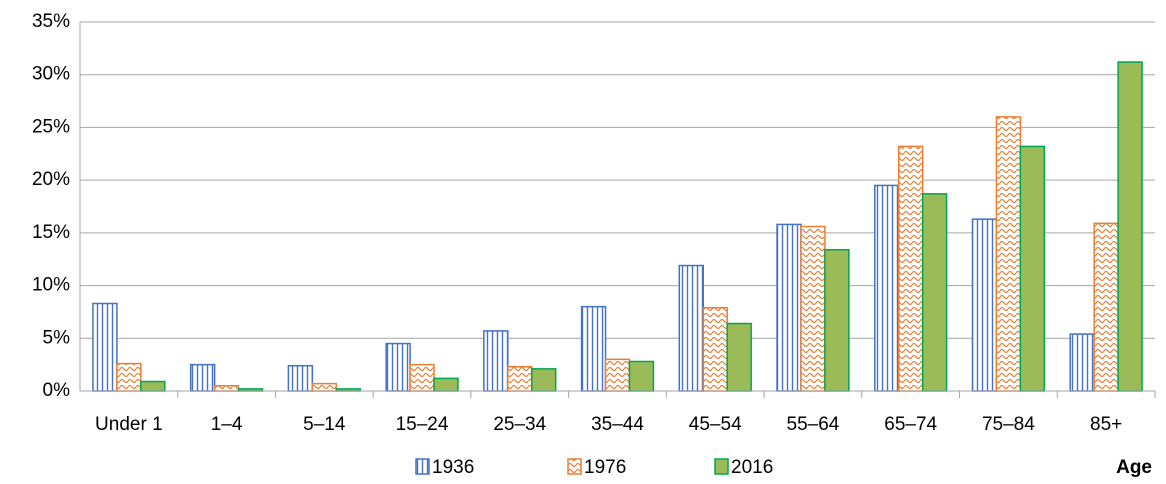 This screenshot has width=1166, height=484. Describe the element at coordinates (453, 467) in the screenshot. I see `legend-label: 1936` at that location.